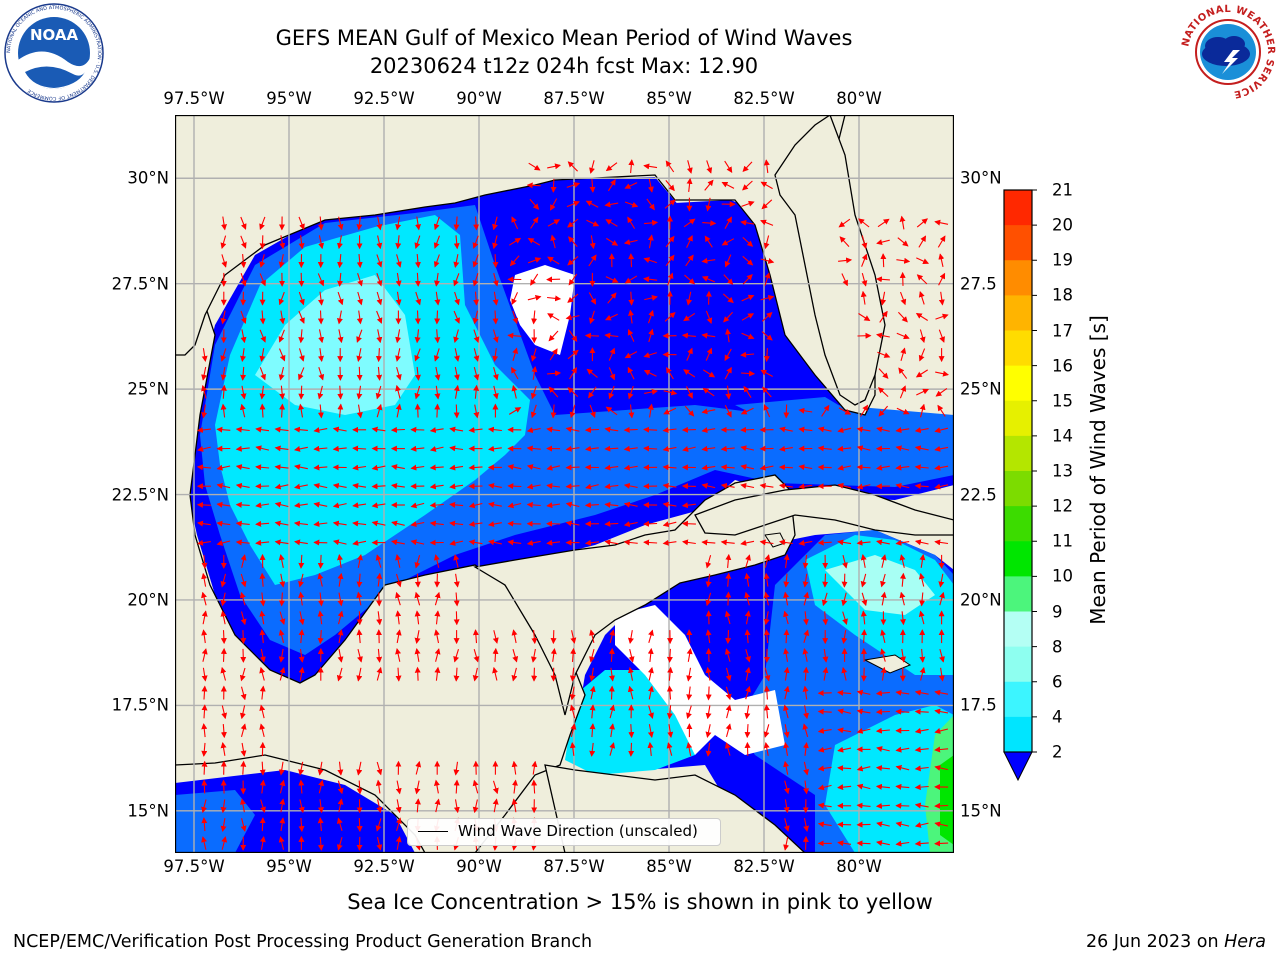 The height and width of the screenshot is (960, 1280). I want to click on colorbar-tick-label: 17, so click(1062, 330).